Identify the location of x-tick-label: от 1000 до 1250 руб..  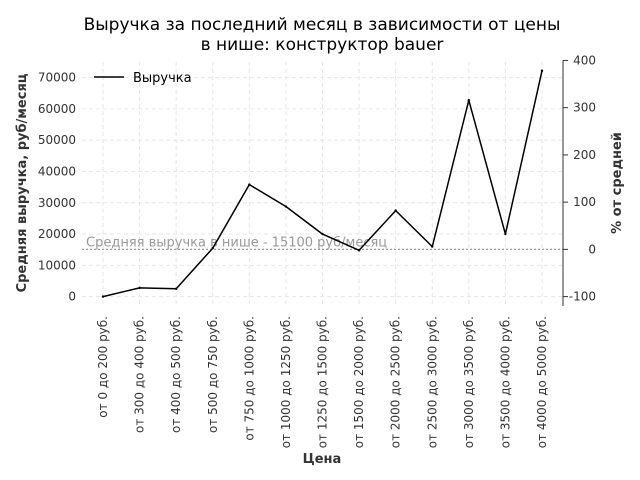
(286, 382).